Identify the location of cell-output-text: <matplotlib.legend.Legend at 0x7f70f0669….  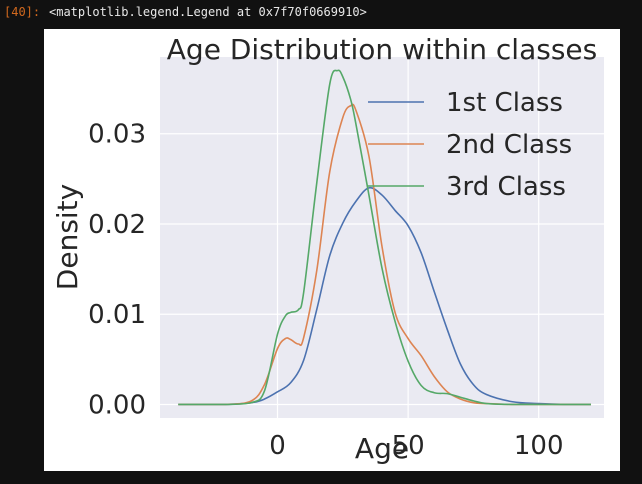
(208, 12).